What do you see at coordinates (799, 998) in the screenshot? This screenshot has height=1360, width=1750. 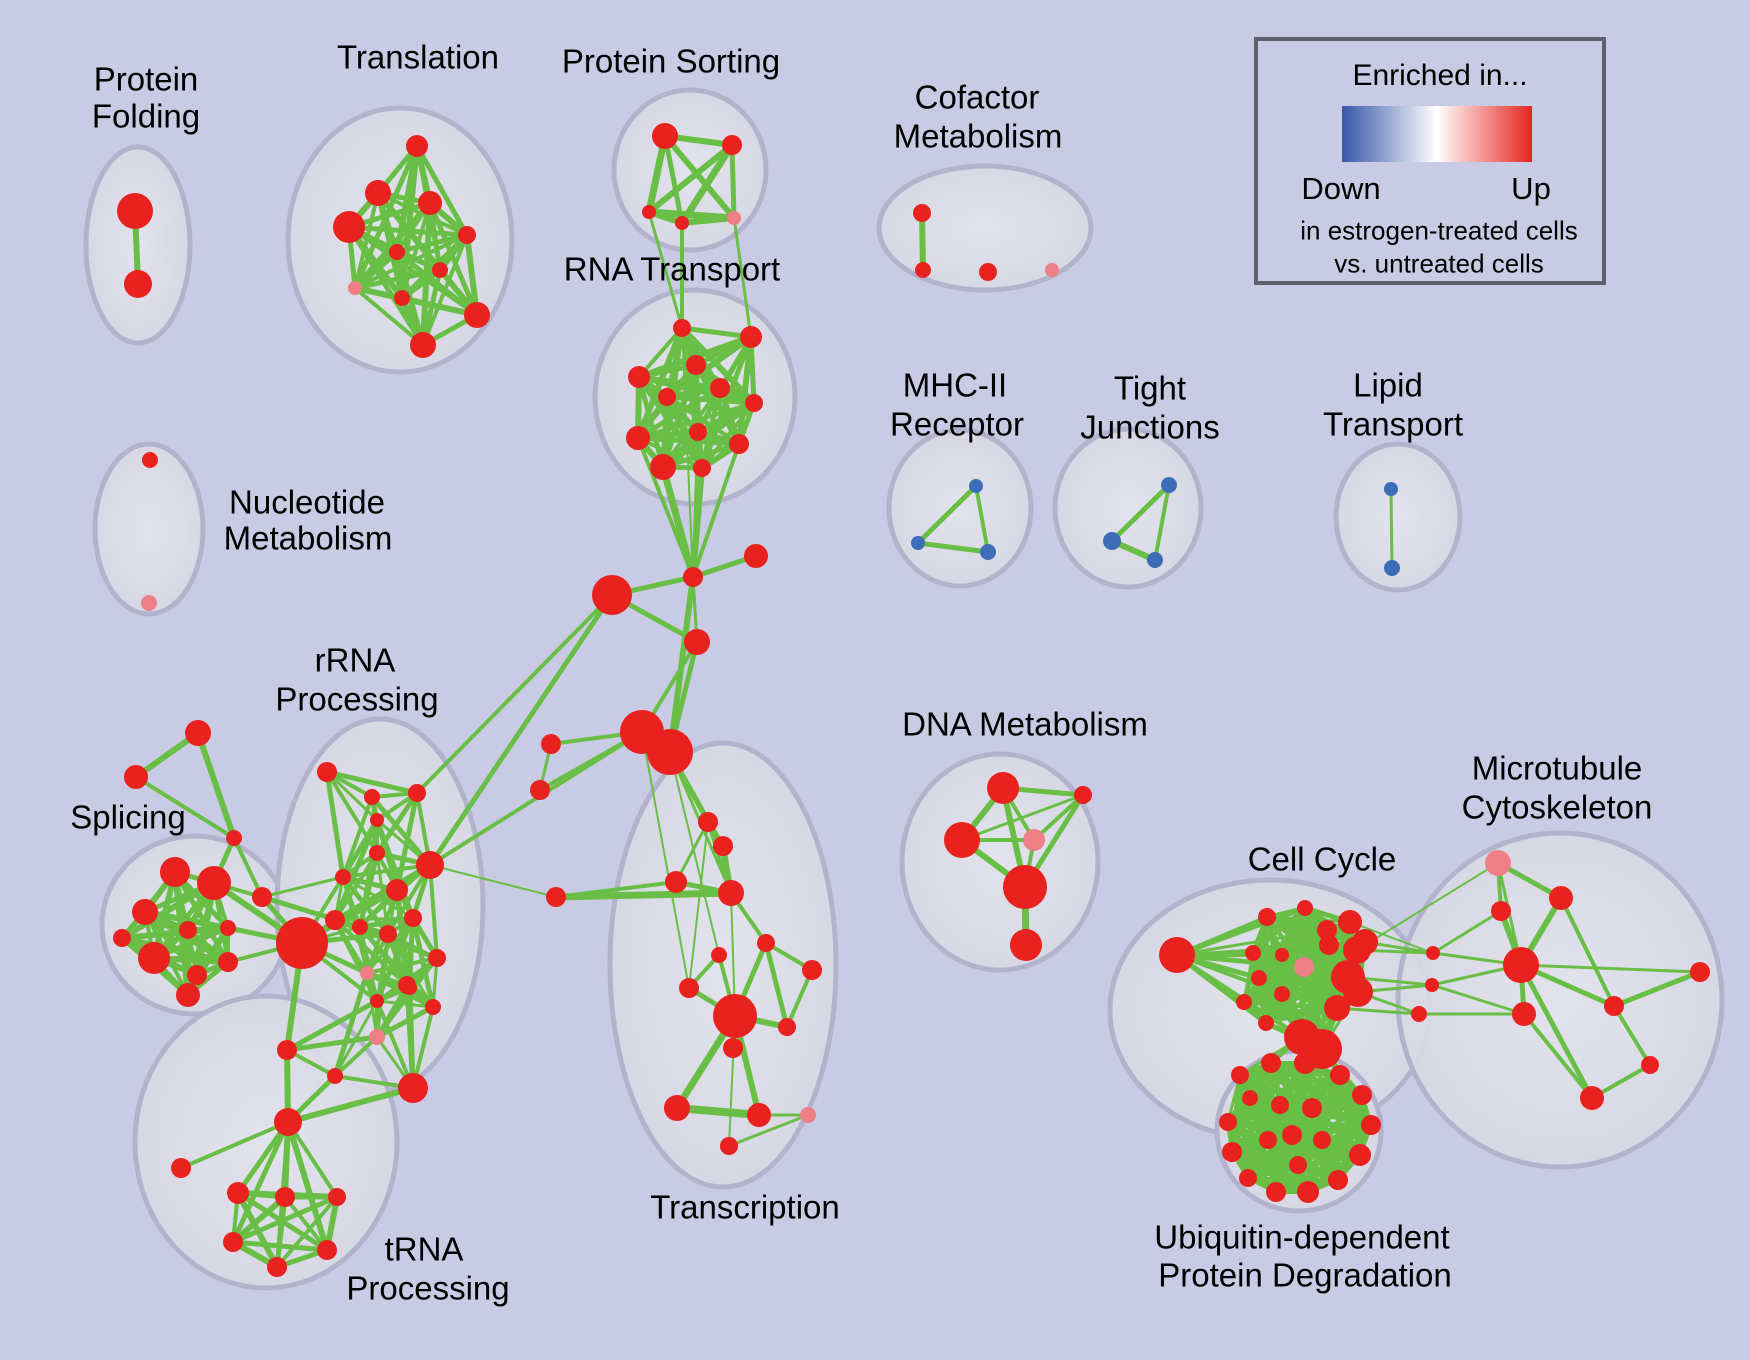 I see `edge-transcription` at bounding box center [799, 998].